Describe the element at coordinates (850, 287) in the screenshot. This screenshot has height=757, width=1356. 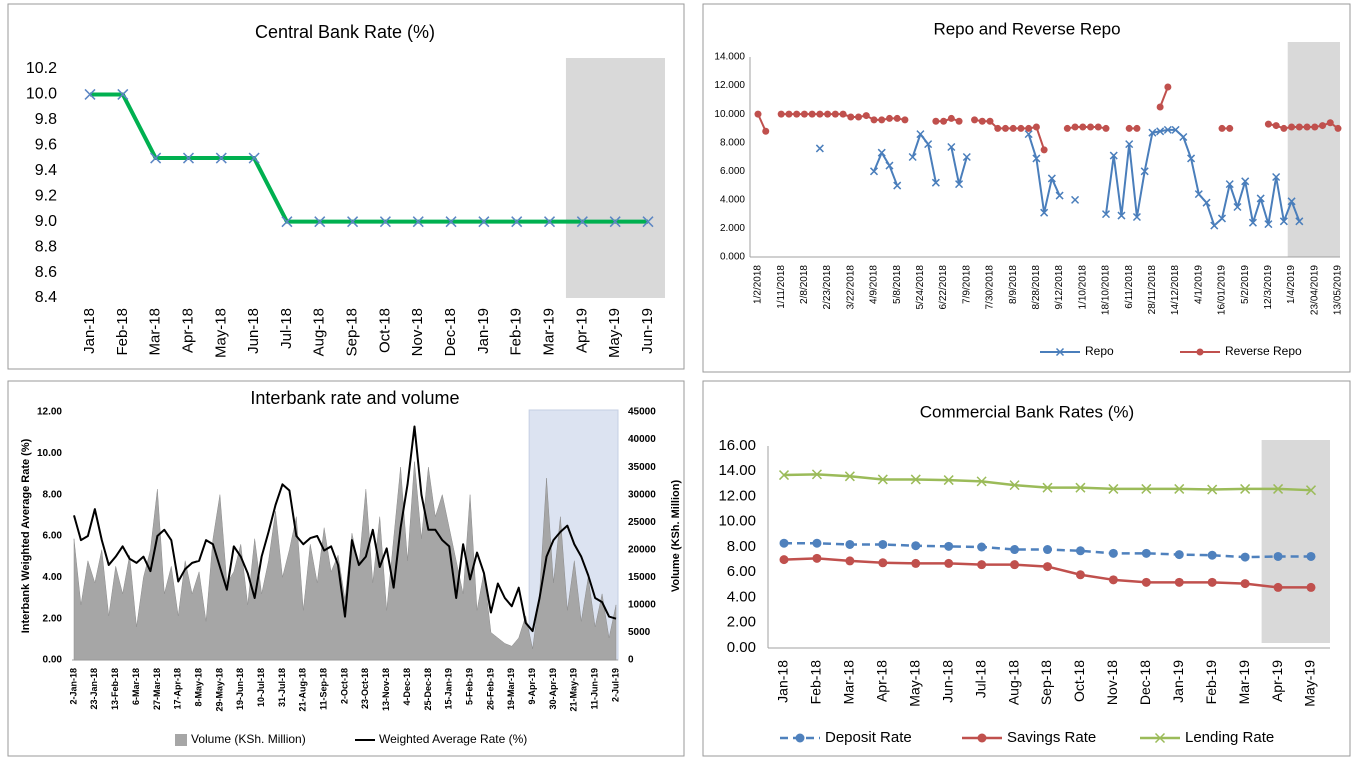
I see `x-tick-label: 3/22/2018` at that location.